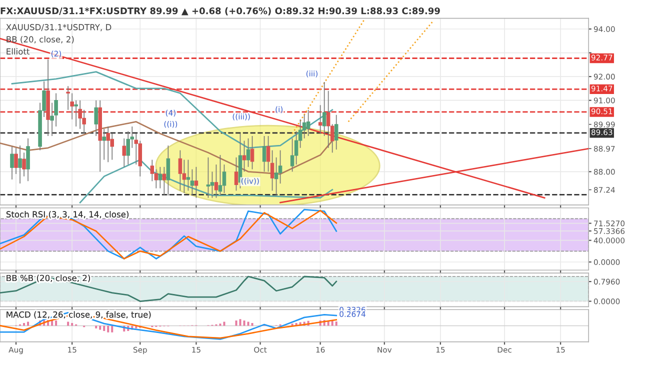 The height and width of the screenshot is (366, 654). What do you see at coordinates (40, 40) in the screenshot?
I see `annotation: BB (20, close, 2)` at bounding box center [40, 40].